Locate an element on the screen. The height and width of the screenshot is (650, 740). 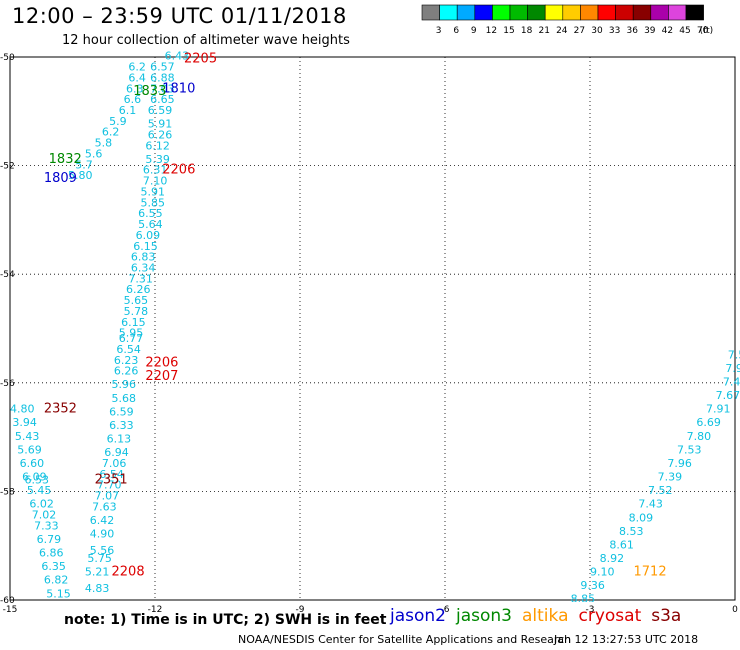
wave-height-label: 7.67 is located at coordinates (728, 395).